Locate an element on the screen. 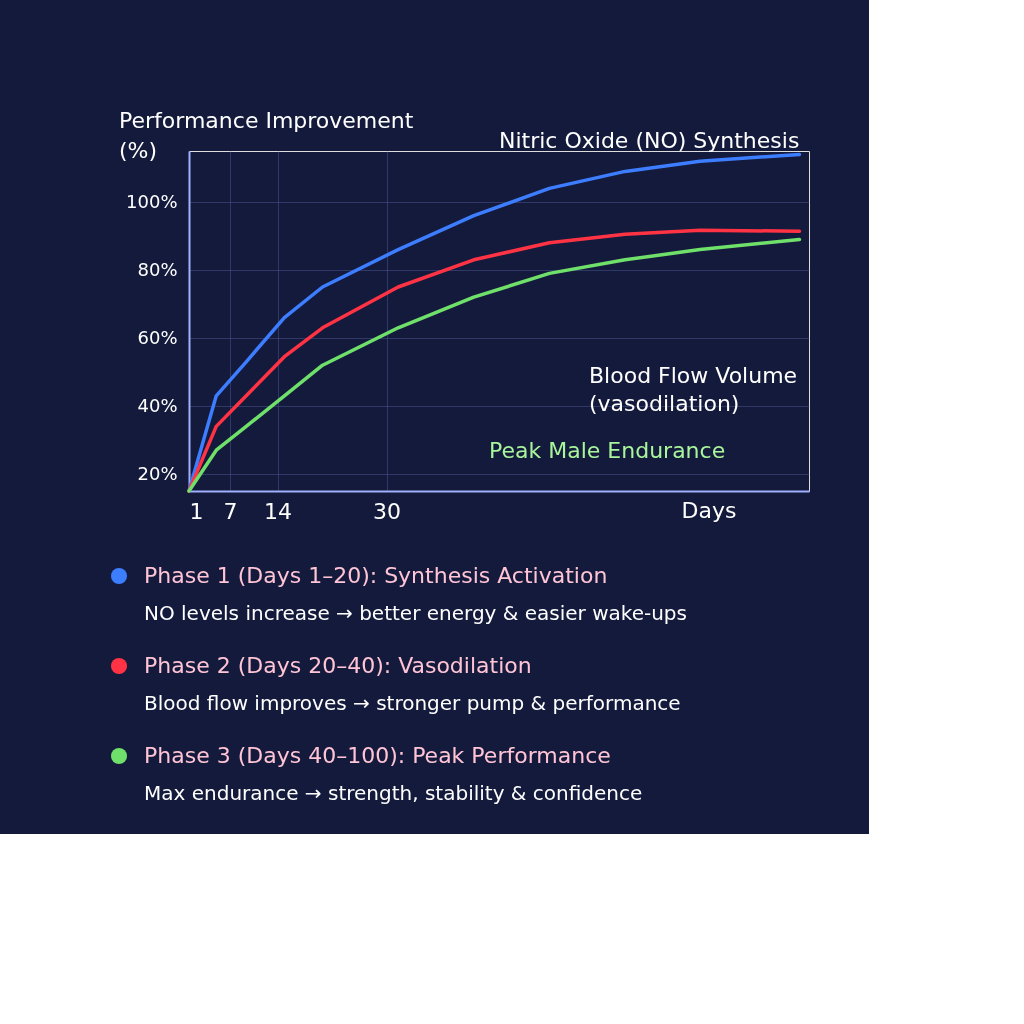 This screenshot has height=1024, width=1024. y-tick-label: 80% is located at coordinates (157, 269).